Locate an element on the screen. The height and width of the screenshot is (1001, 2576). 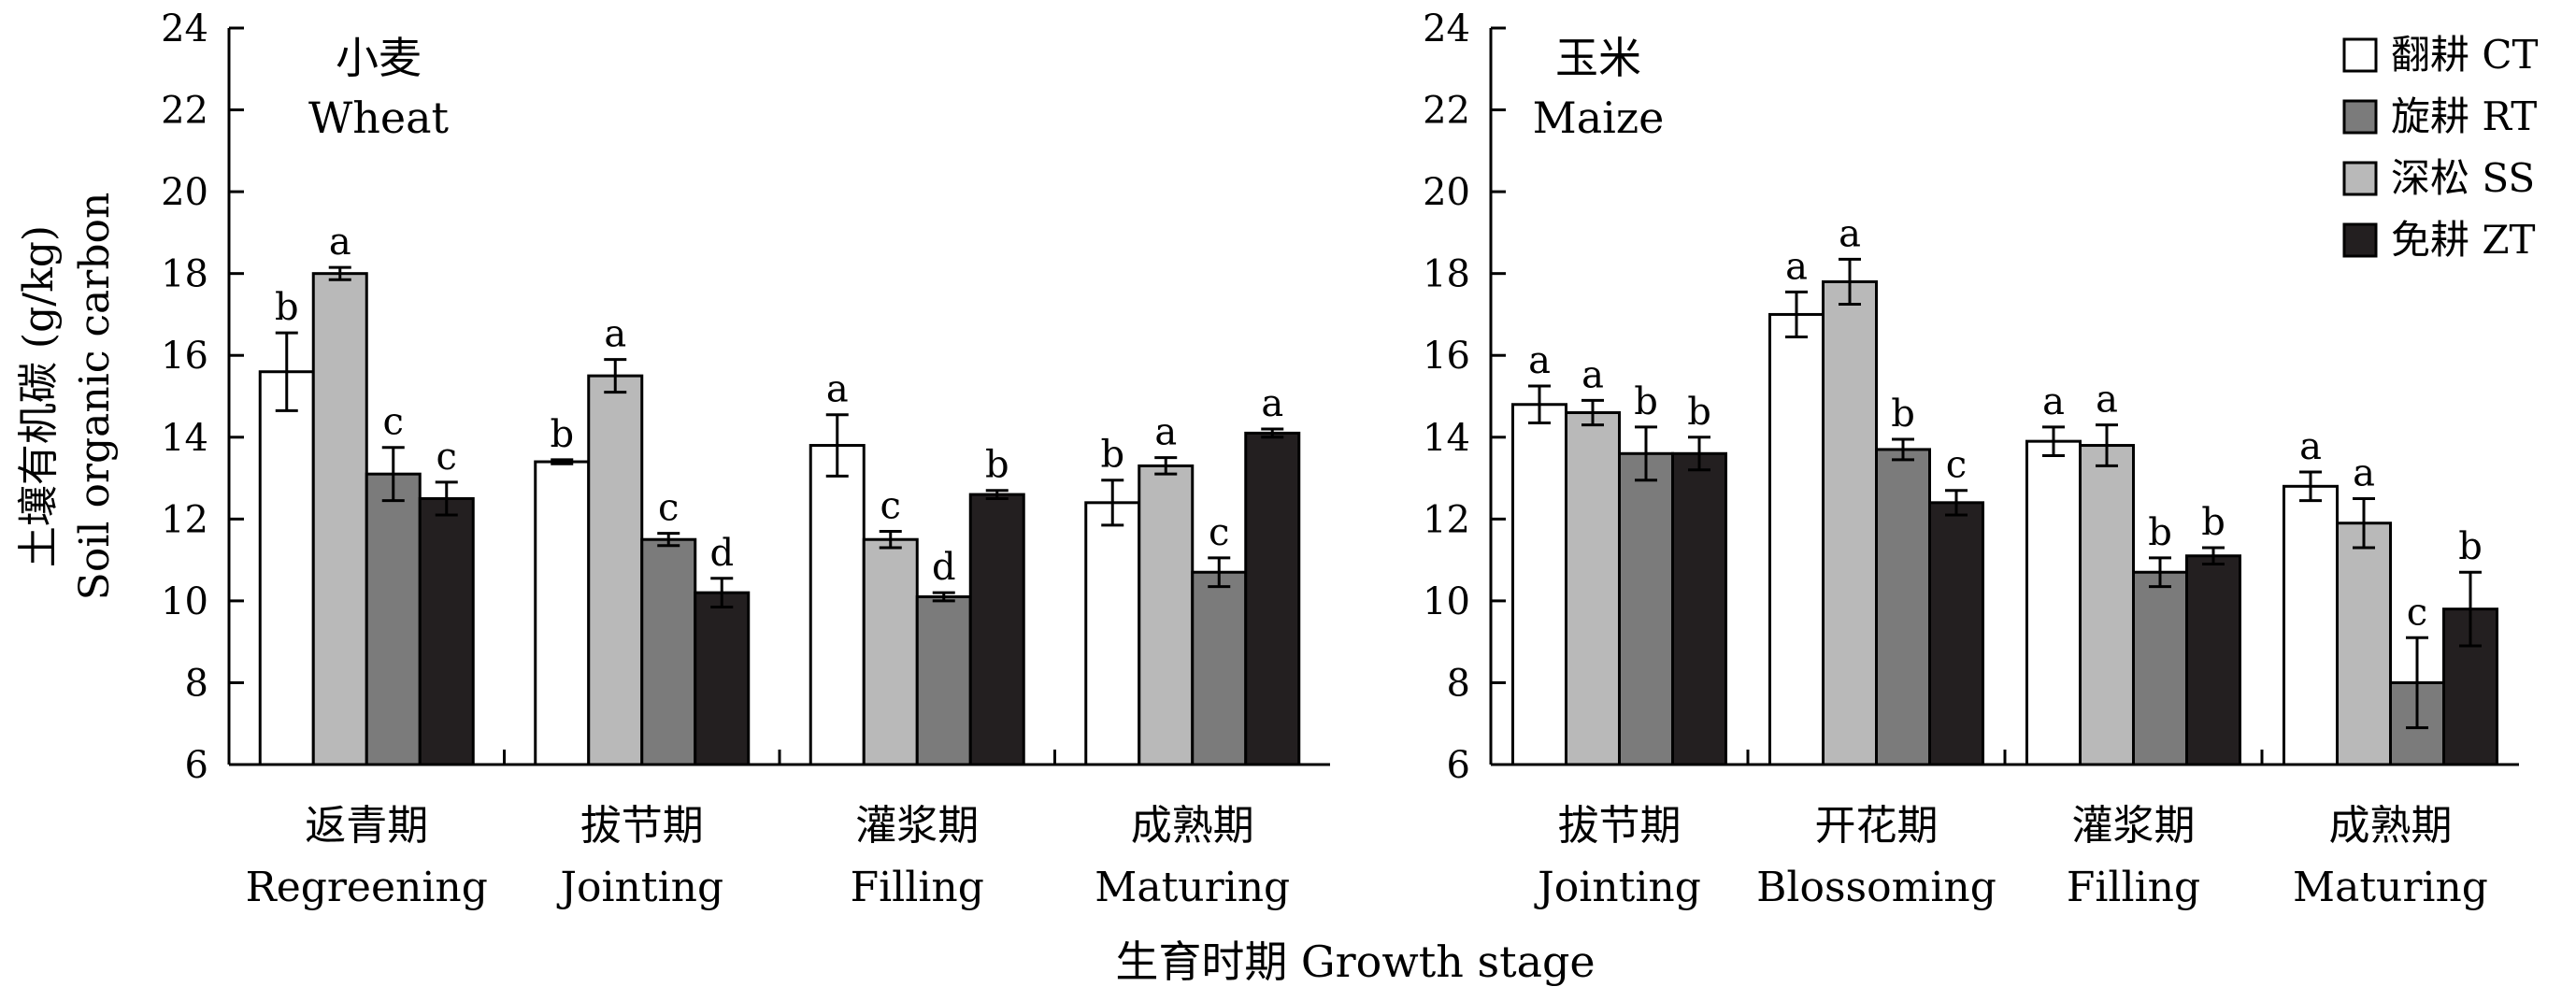
category-label-en: Regreening is located at coordinates (367, 888).